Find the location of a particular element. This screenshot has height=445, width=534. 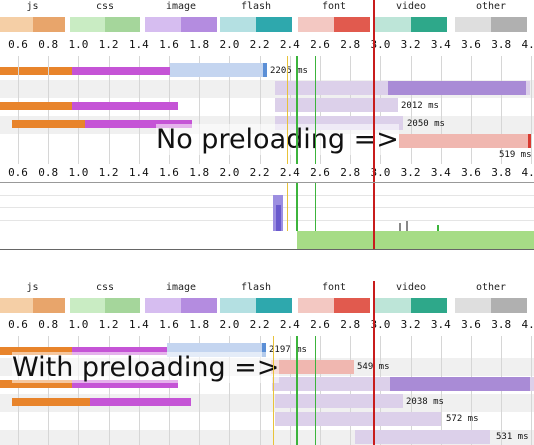

timing-label: 572 ms is located at coordinates (462, 419).